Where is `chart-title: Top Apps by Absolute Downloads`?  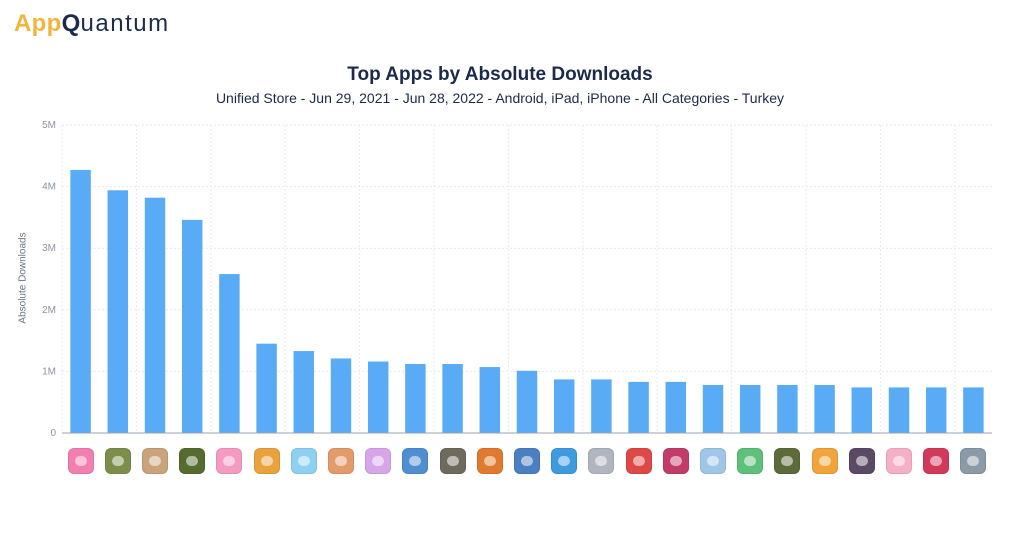
chart-title: Top Apps by Absolute Downloads is located at coordinates (500, 74).